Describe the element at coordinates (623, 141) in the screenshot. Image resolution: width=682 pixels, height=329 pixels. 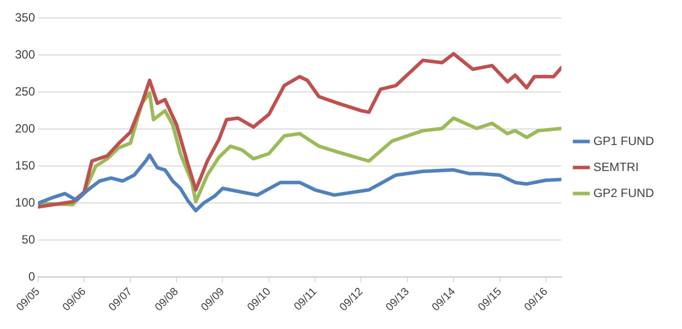
I see `legend-label: GP1 FUND` at that location.